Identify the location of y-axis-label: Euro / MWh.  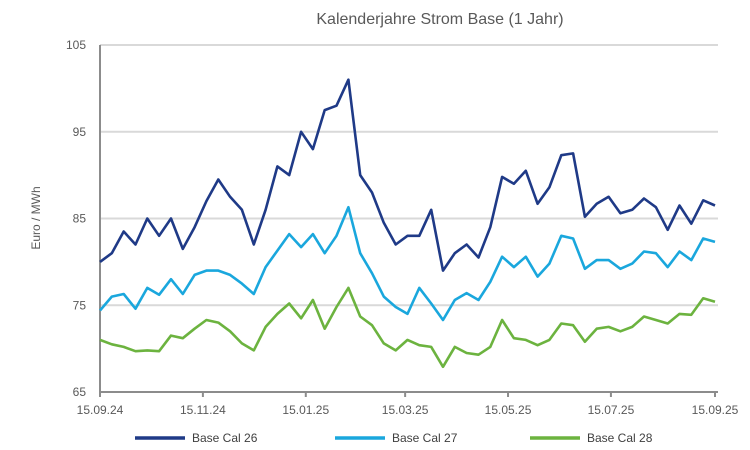
(36, 217).